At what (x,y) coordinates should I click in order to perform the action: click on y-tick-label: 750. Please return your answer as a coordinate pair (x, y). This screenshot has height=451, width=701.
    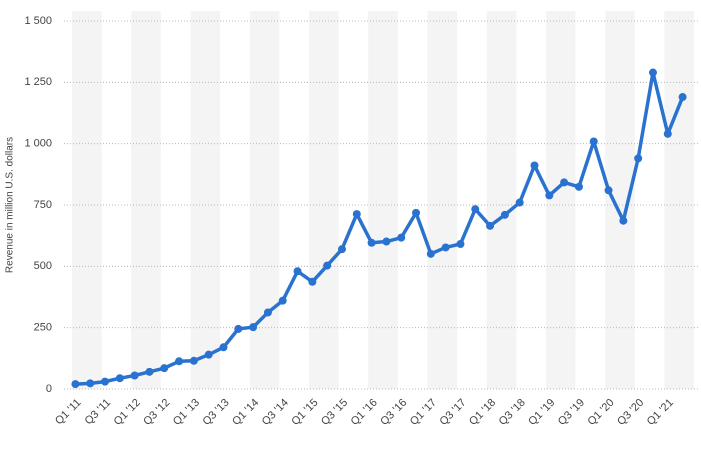
    Looking at the image, I should click on (43, 205).